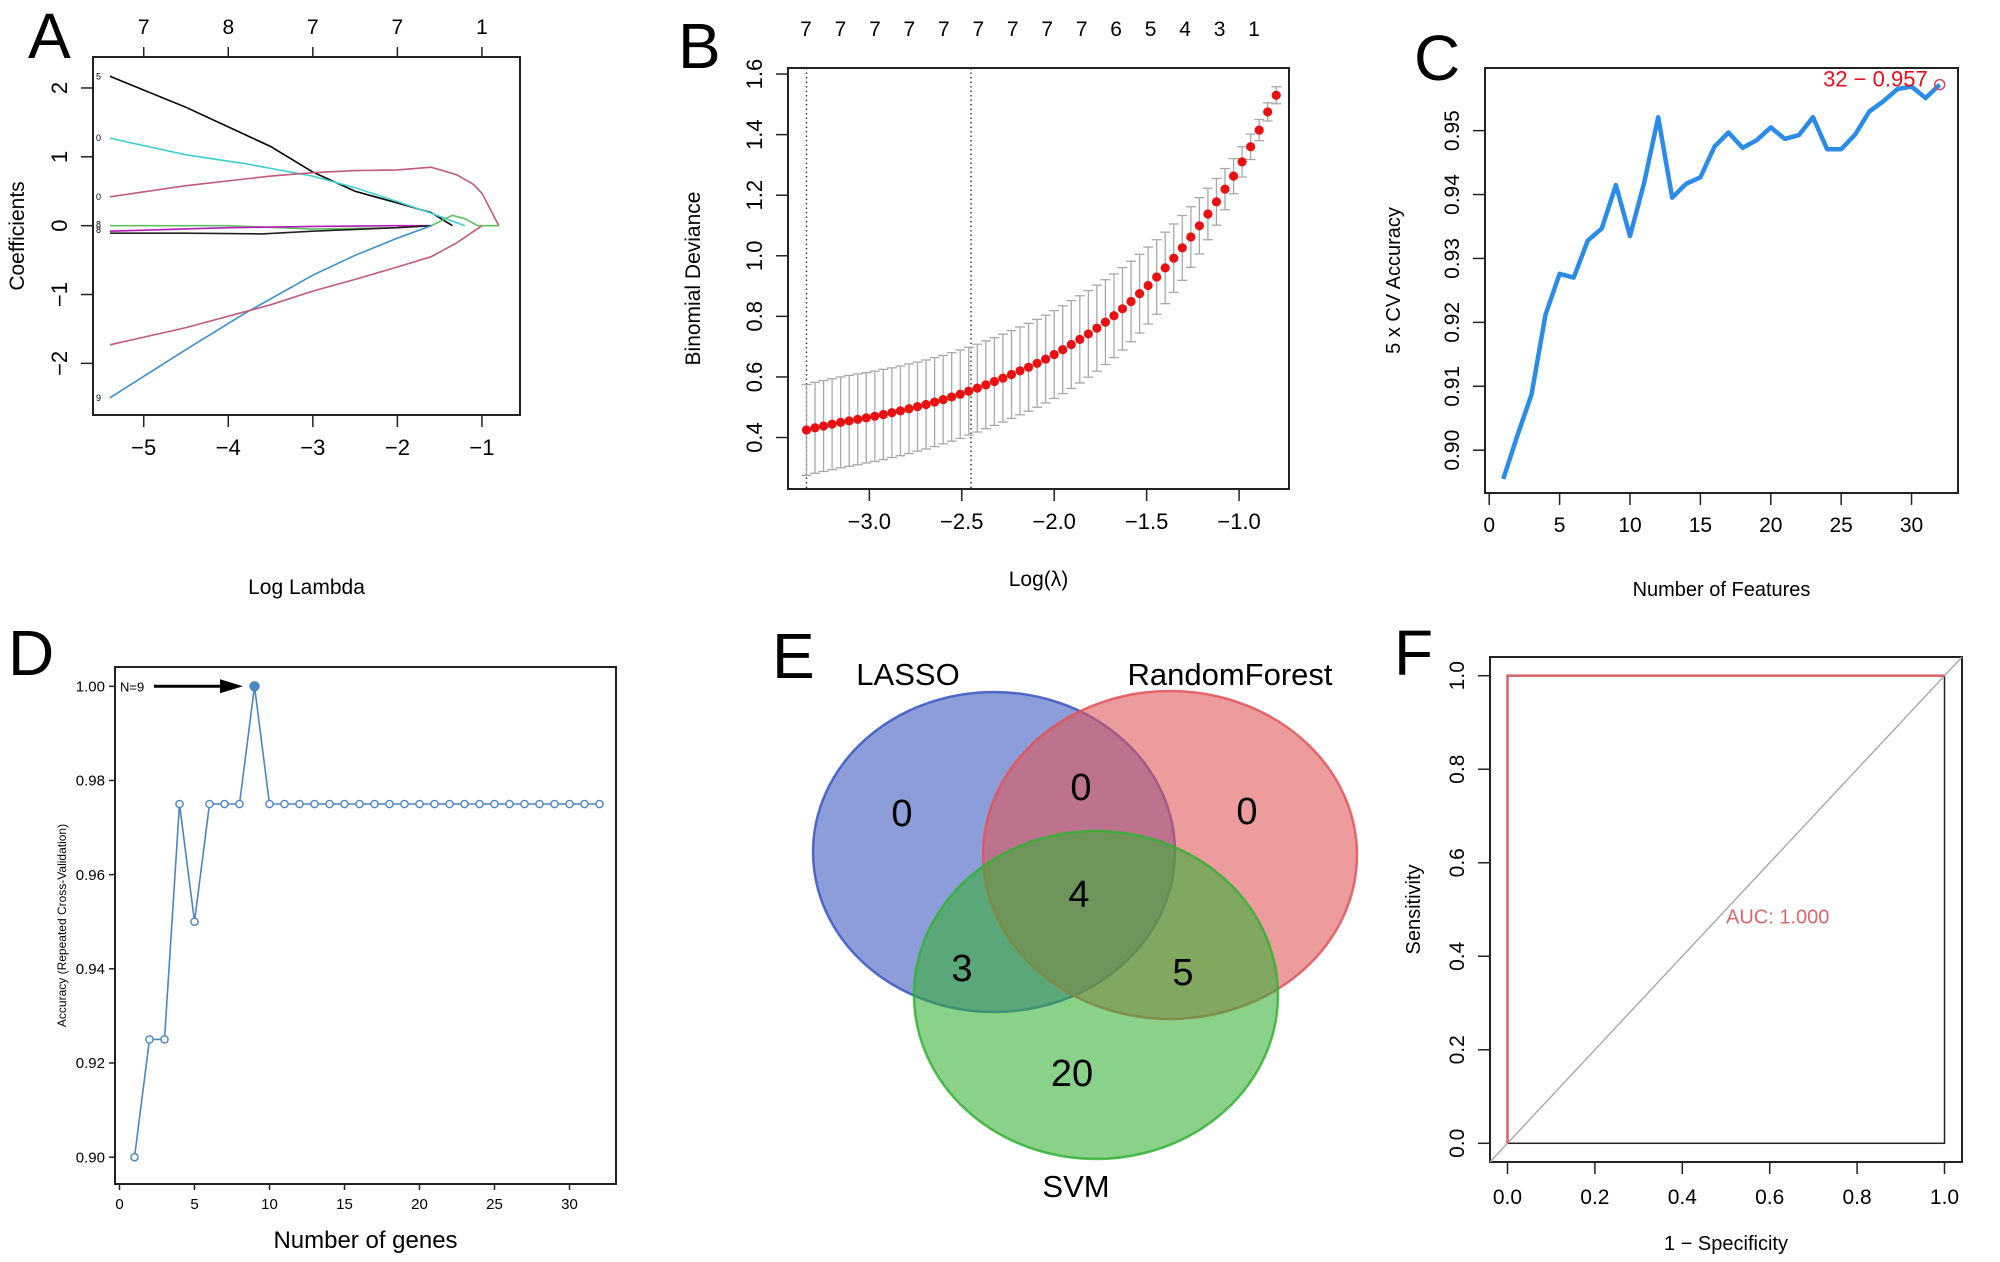  Describe the element at coordinates (90, 781) in the screenshot. I see `y-tick-label: 0.98` at that location.